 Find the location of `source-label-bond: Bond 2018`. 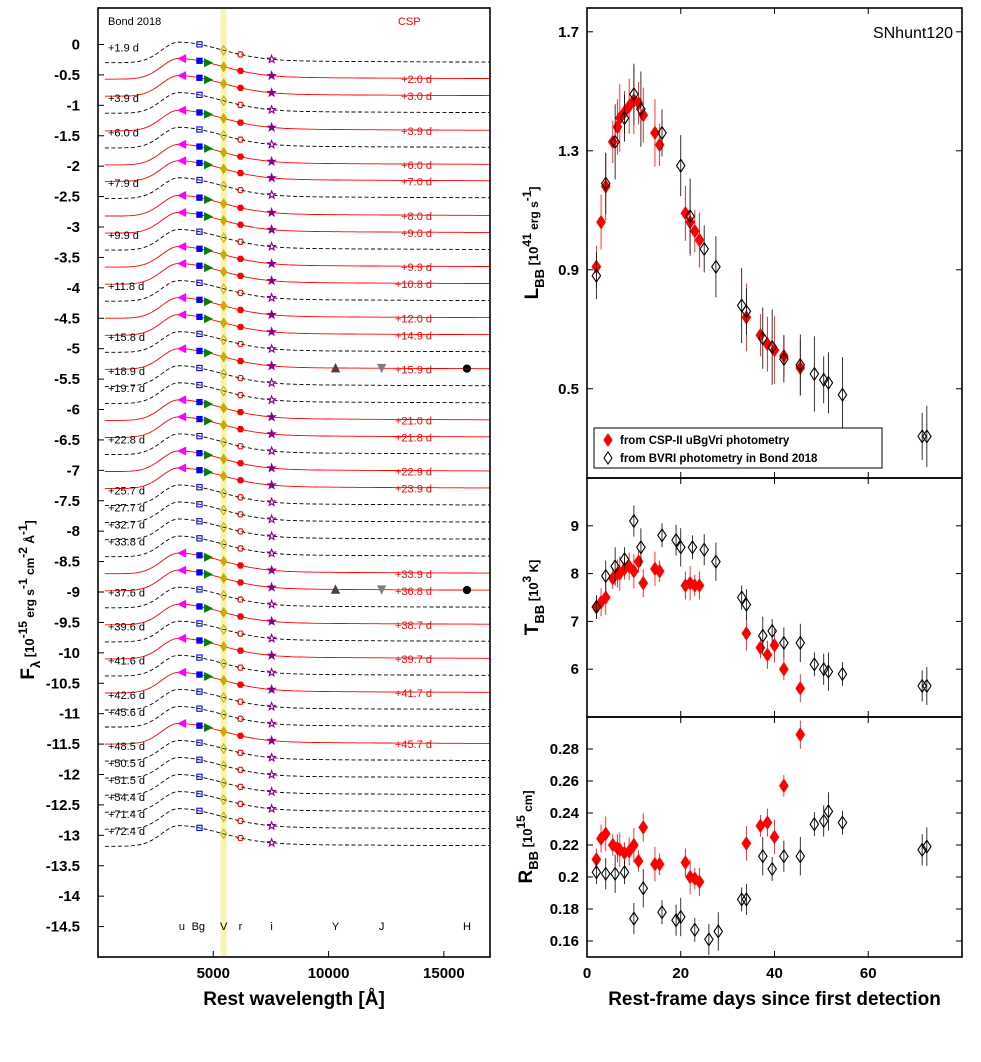

source-label-bond: Bond 2018 is located at coordinates (134, 22).